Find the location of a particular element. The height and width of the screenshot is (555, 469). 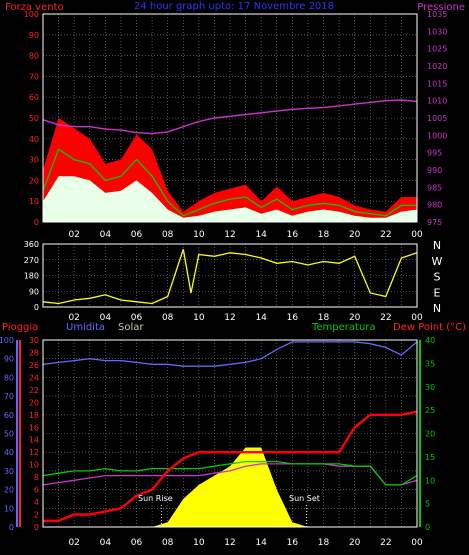

wind-direction-line is located at coordinates (230, 277).